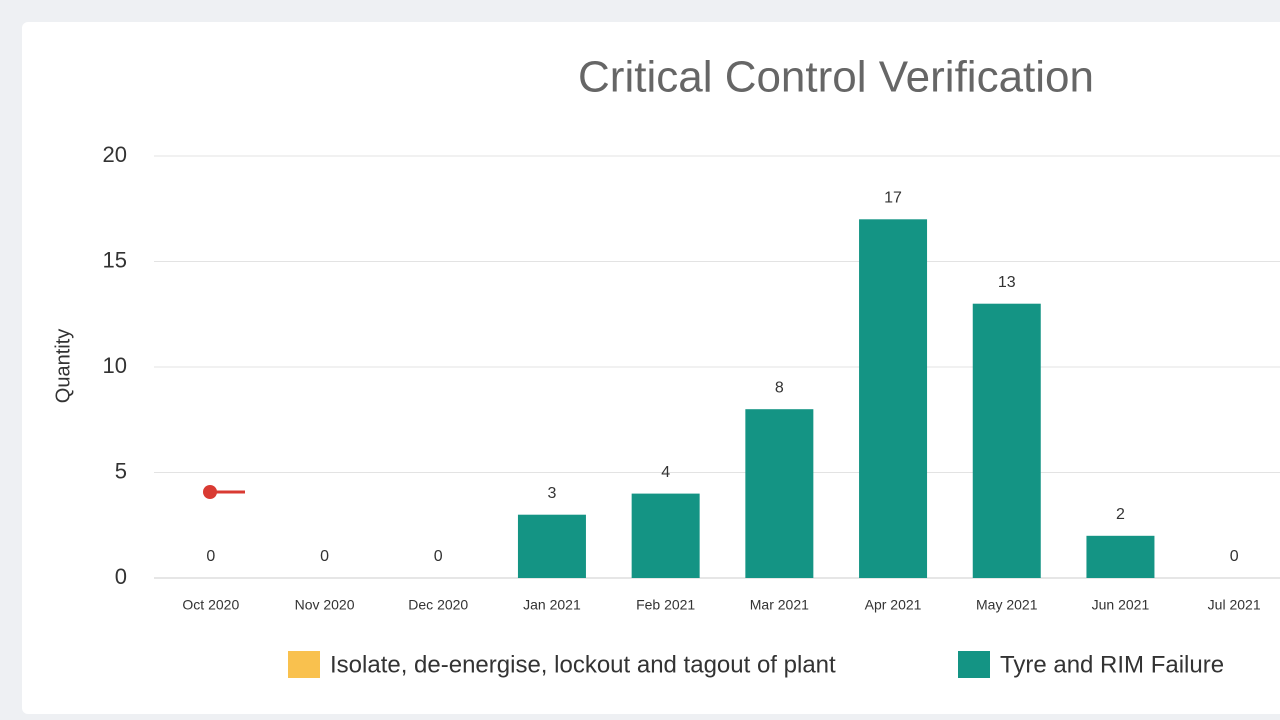 This screenshot has width=1280, height=720. What do you see at coordinates (665, 472) in the screenshot?
I see `data-label: 4` at bounding box center [665, 472].